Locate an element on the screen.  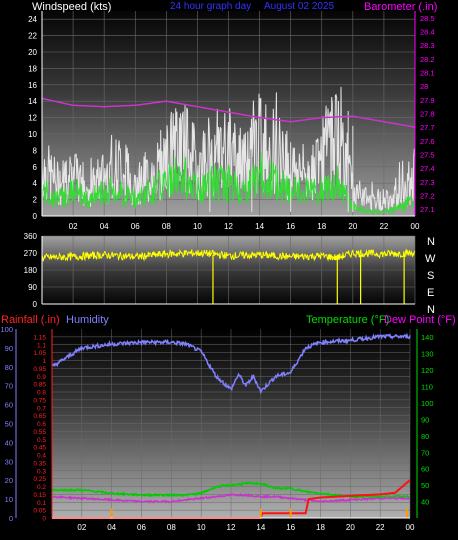
wind-y-tick: 14 is located at coordinates (32, 101).